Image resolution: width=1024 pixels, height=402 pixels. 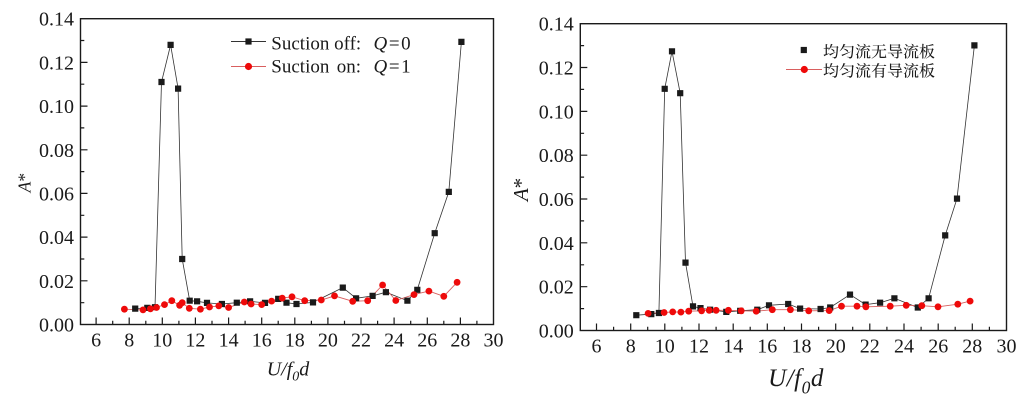 What do you see at coordinates (300, 67) in the screenshot?
I see `svg-text: Suction` at bounding box center [300, 67].